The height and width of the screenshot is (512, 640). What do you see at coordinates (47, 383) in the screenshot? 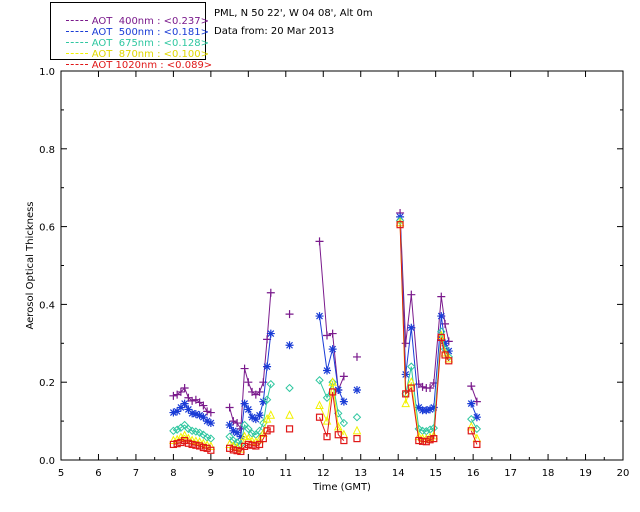
I see `y-tick-label: 0.2` at bounding box center [47, 383].